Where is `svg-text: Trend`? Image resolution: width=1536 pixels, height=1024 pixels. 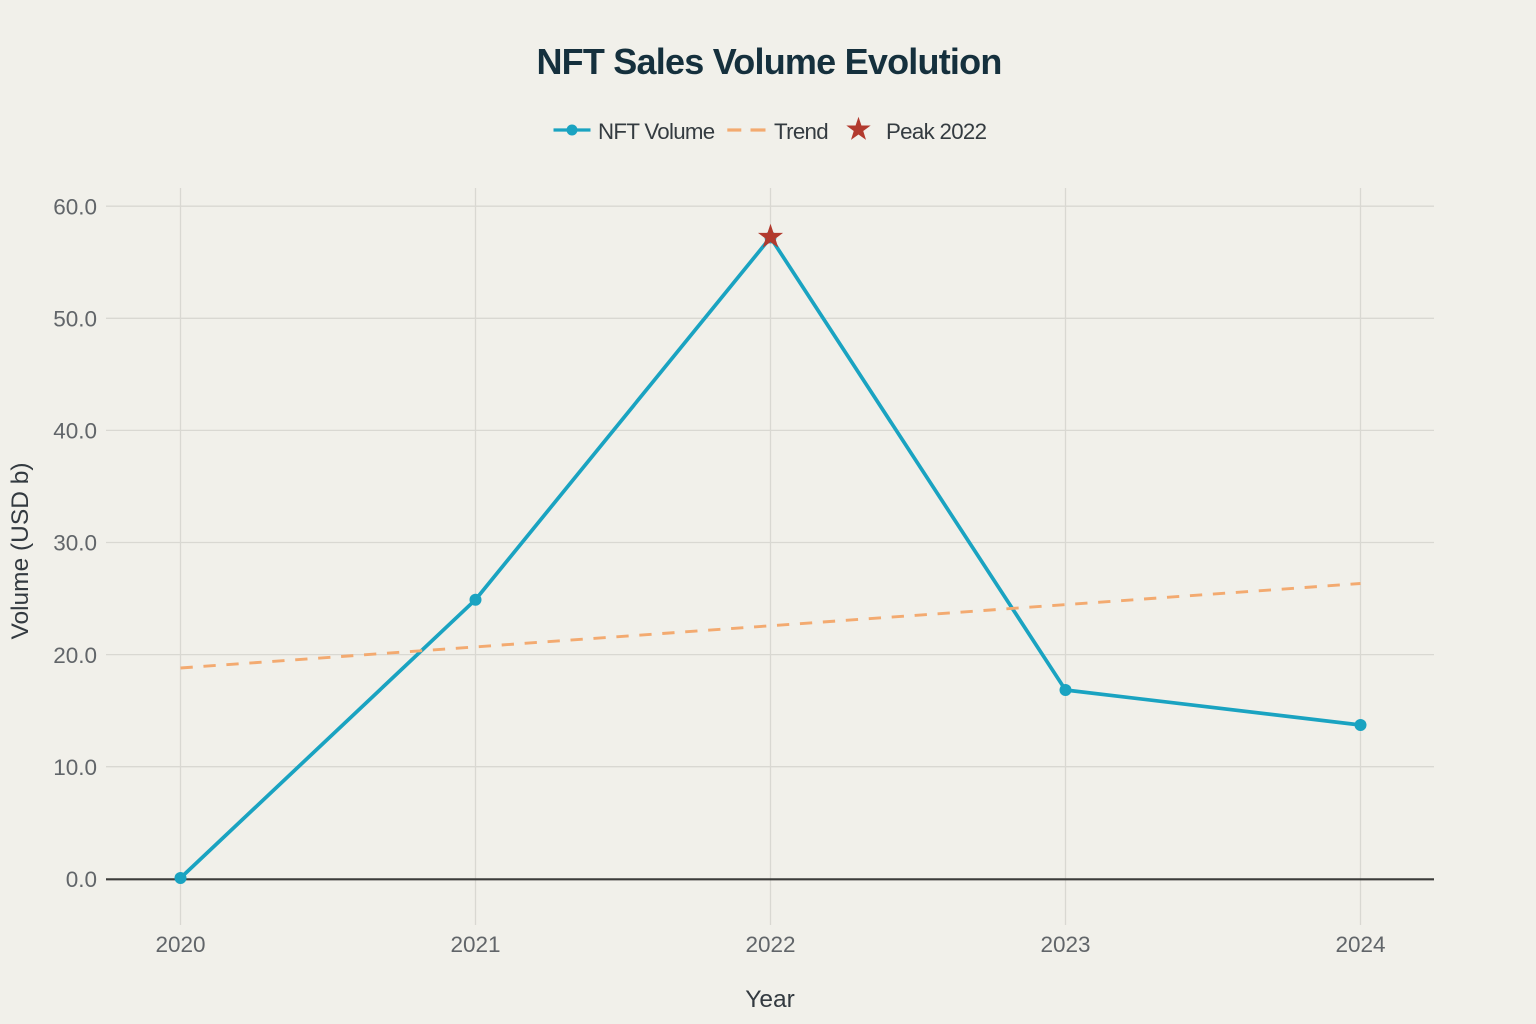 svg-text: Trend is located at coordinates (801, 131).